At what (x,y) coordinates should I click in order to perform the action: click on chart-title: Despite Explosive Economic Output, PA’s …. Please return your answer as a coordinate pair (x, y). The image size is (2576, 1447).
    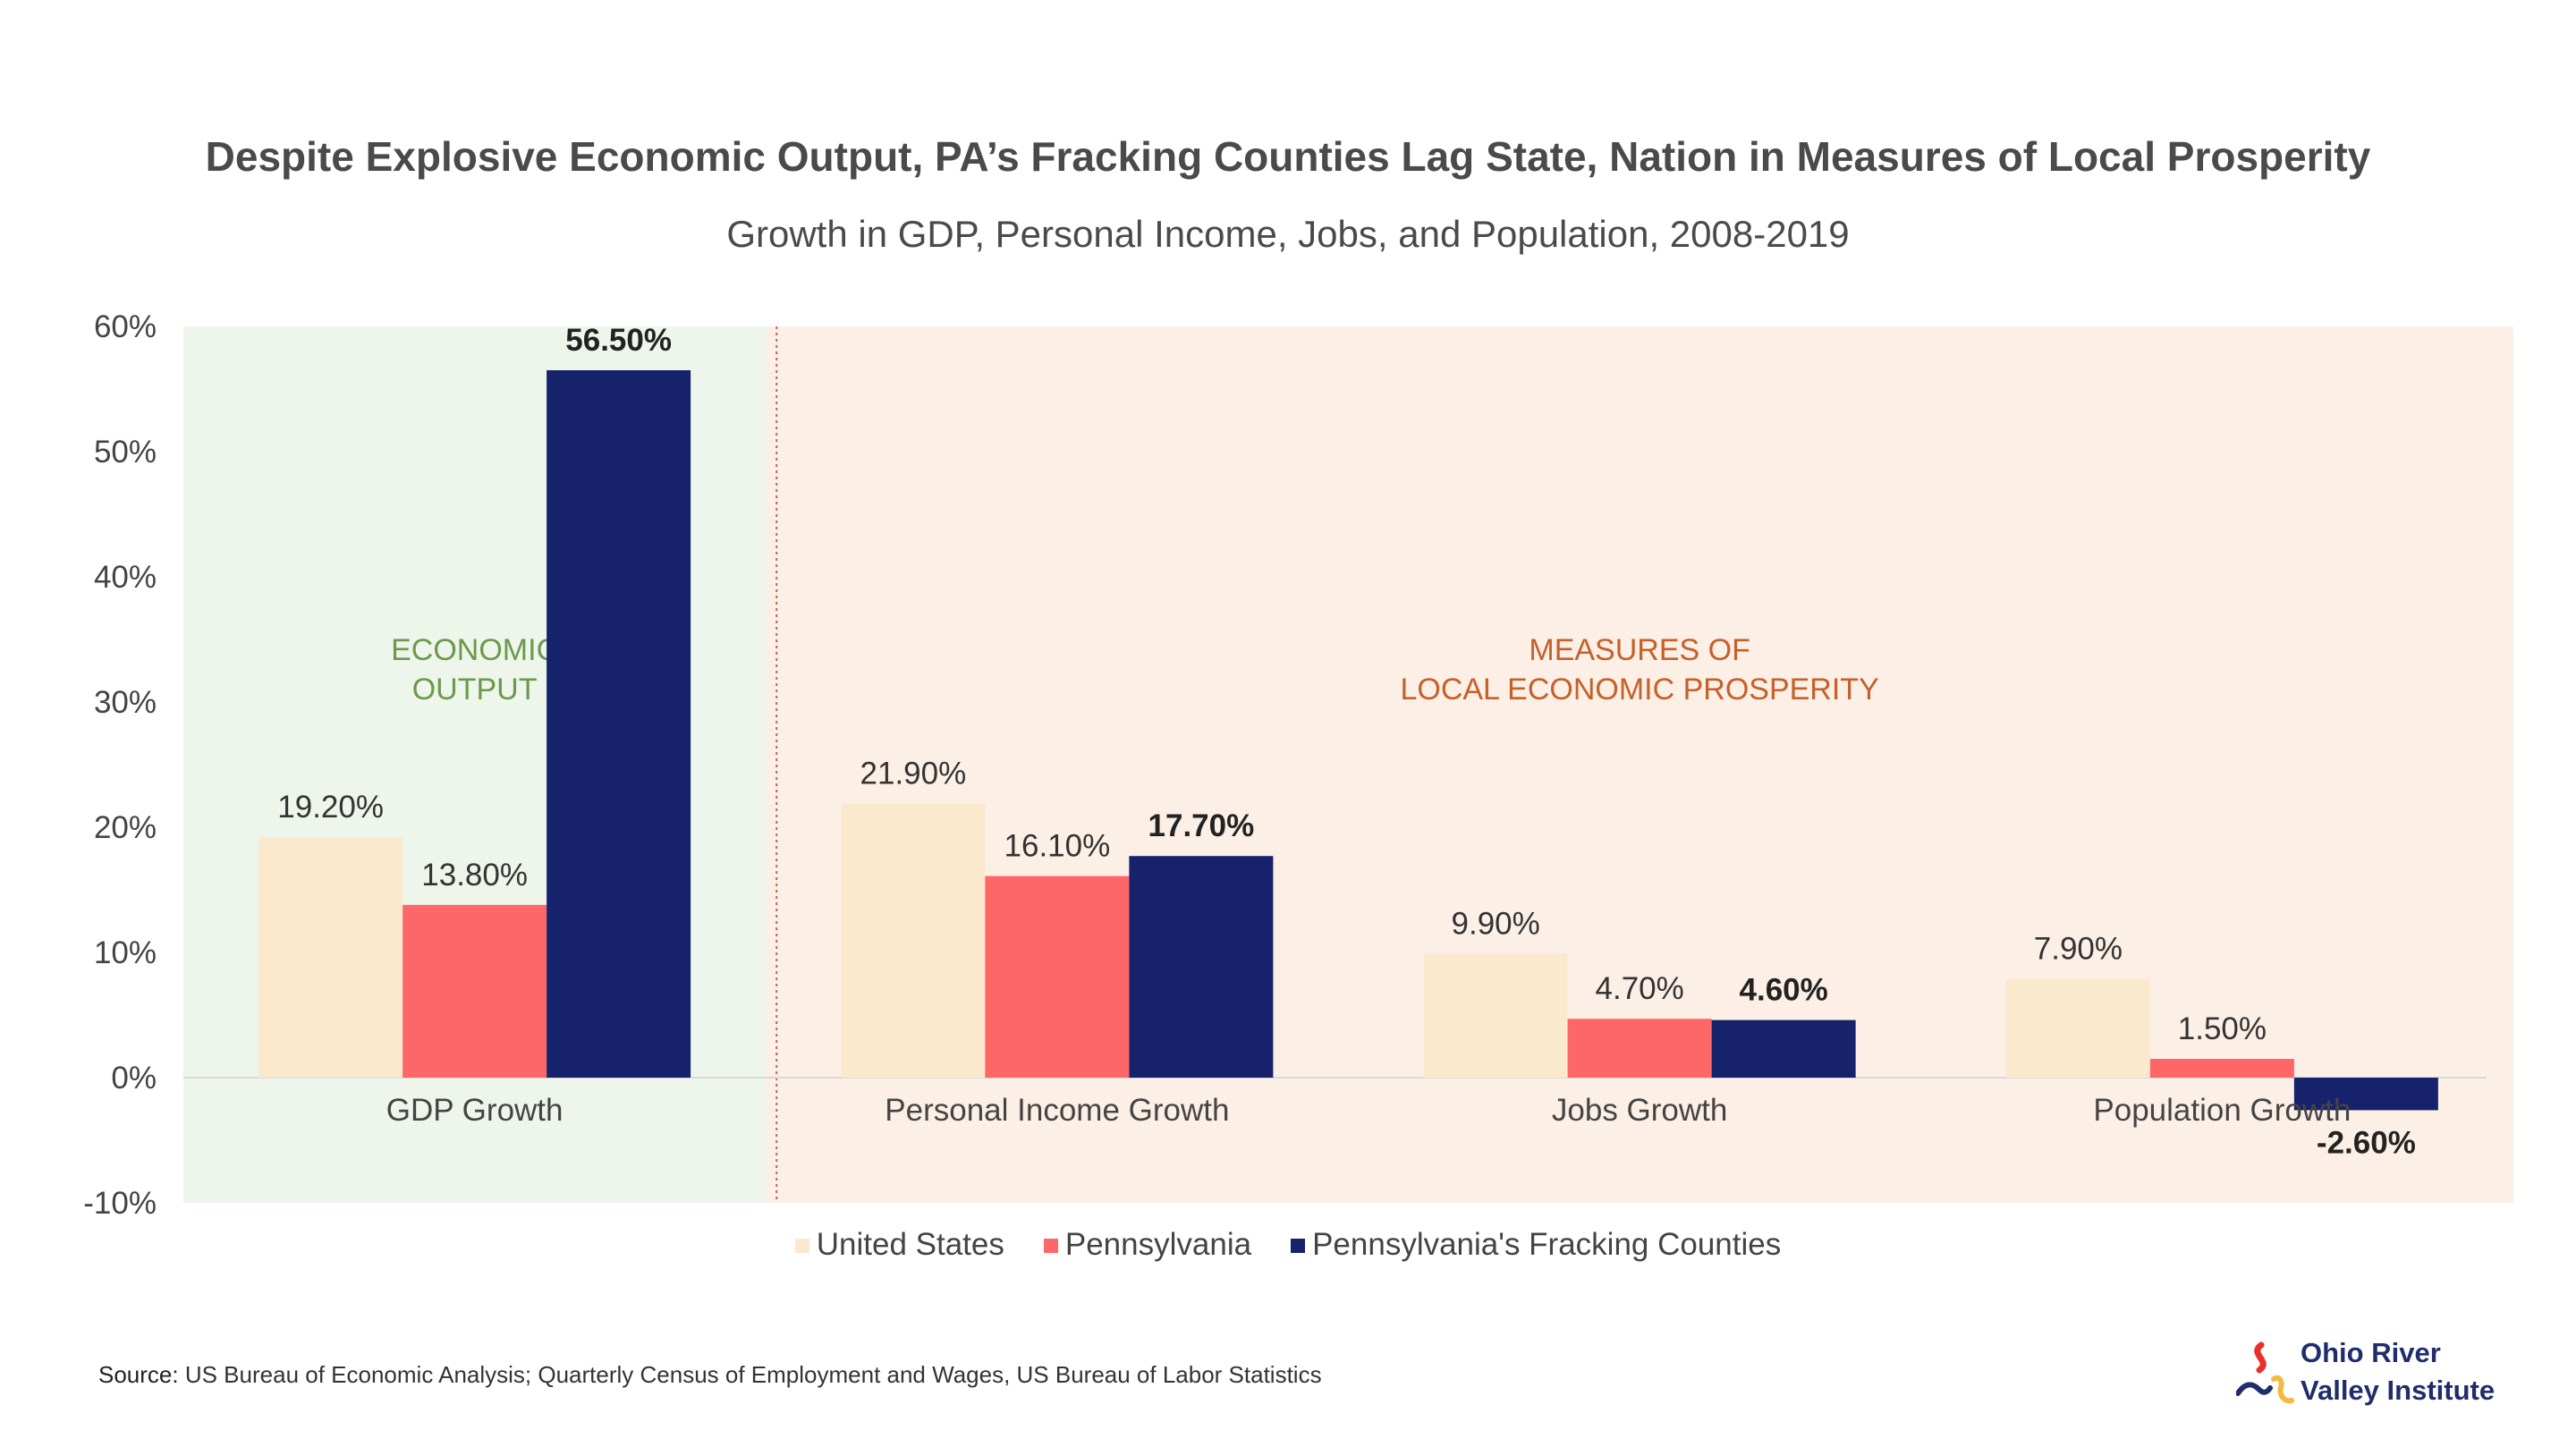
    Looking at the image, I should click on (1288, 156).